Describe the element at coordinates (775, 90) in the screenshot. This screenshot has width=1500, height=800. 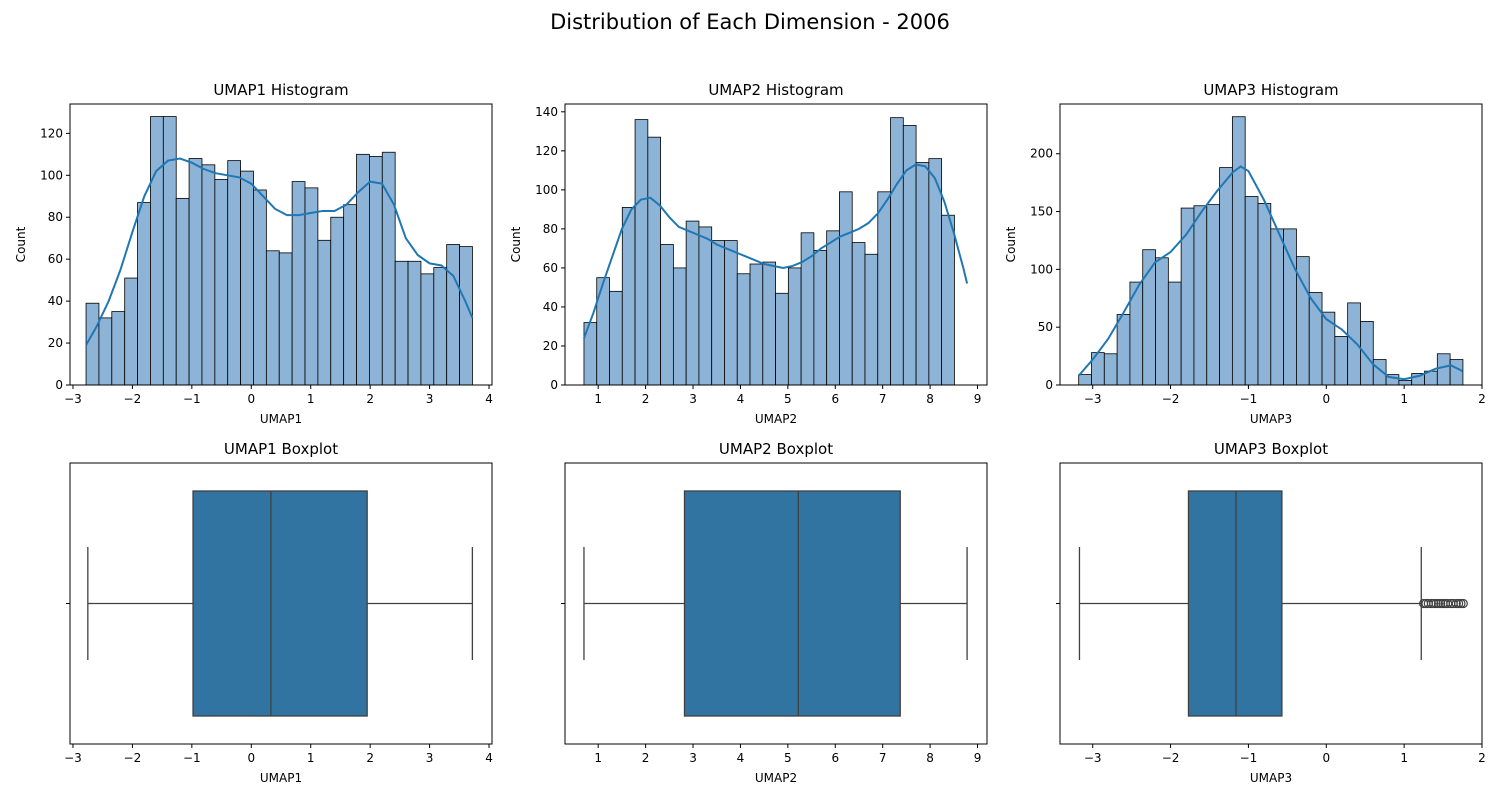
I see `panel-title: UMAP2 Histogram` at that location.